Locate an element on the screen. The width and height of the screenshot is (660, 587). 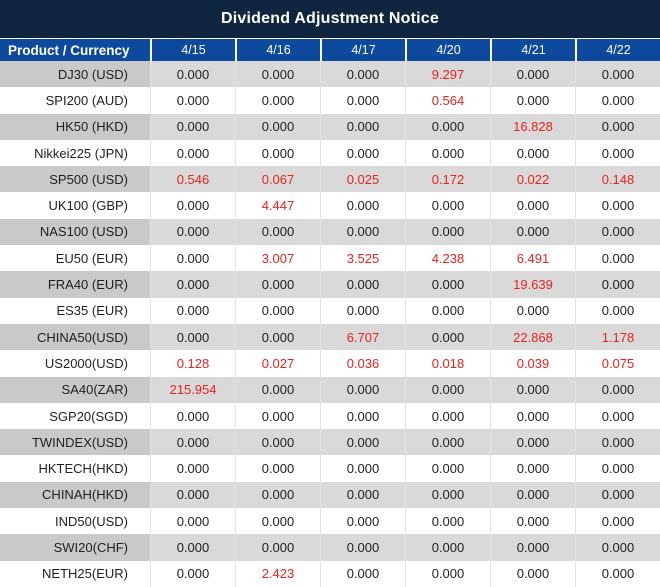
date-column-header: 4/16 is located at coordinates (277, 49).